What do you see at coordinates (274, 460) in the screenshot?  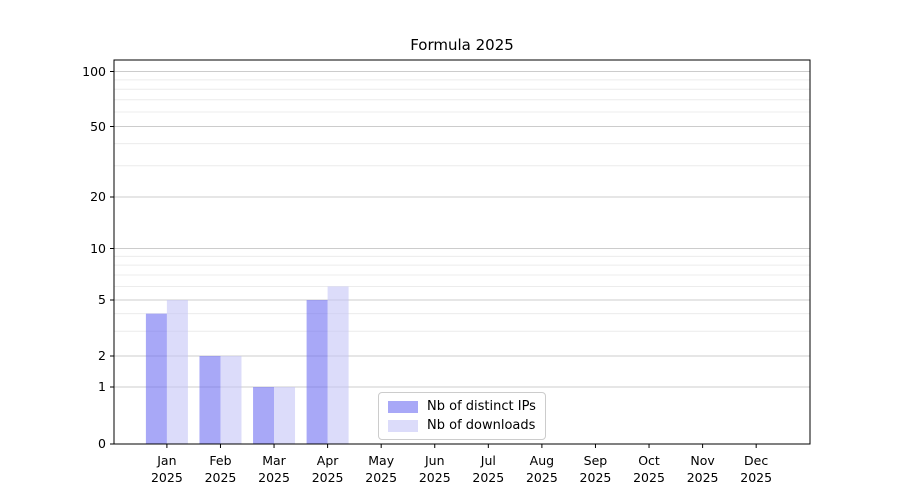 I see `x-tick-month: Mar` at bounding box center [274, 460].